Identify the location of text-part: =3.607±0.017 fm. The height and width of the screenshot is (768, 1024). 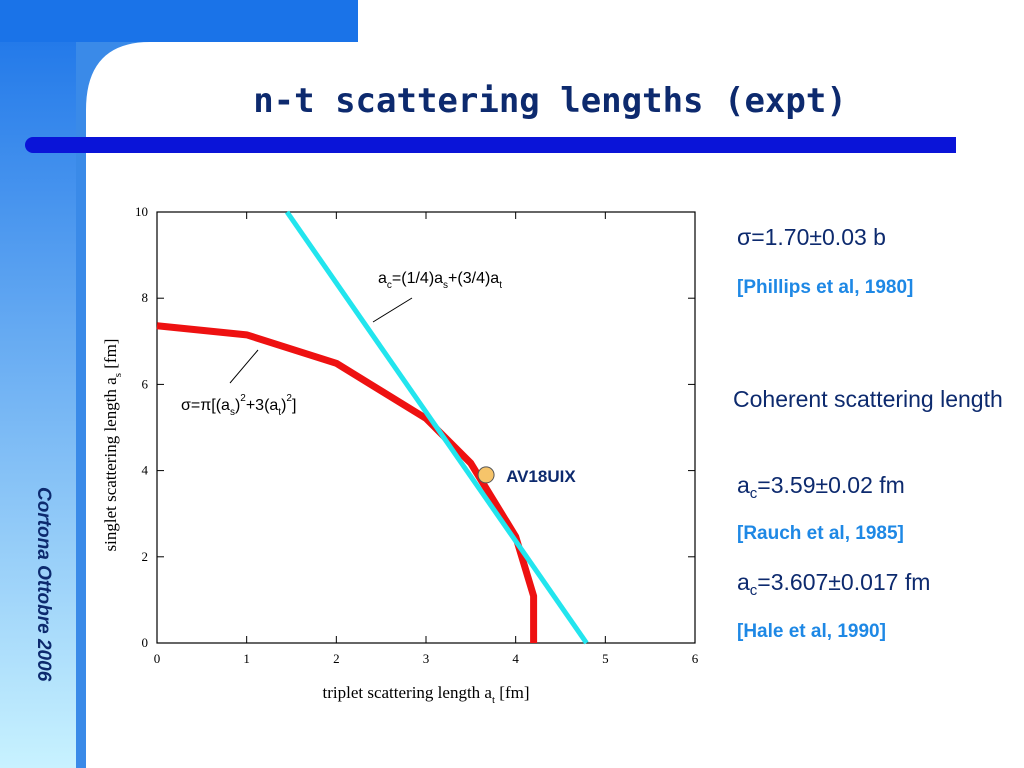
(843, 582).